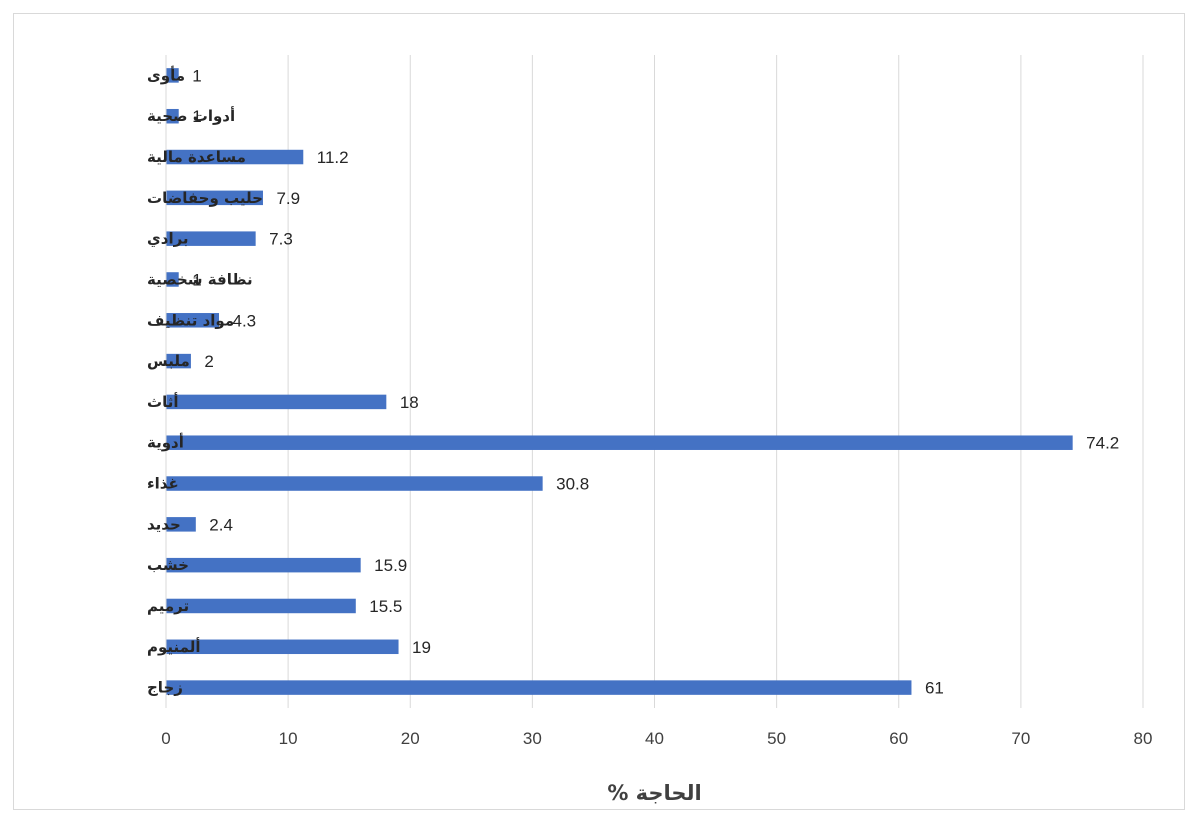 The width and height of the screenshot is (1200, 823). What do you see at coordinates (898, 738) in the screenshot?
I see `x-tick-label: 60` at bounding box center [898, 738].